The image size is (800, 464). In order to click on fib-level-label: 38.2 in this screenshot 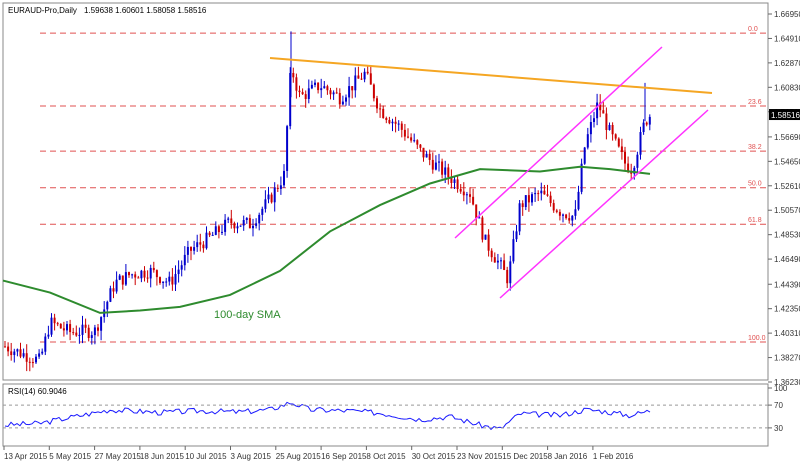, I will do `click(755, 147)`.